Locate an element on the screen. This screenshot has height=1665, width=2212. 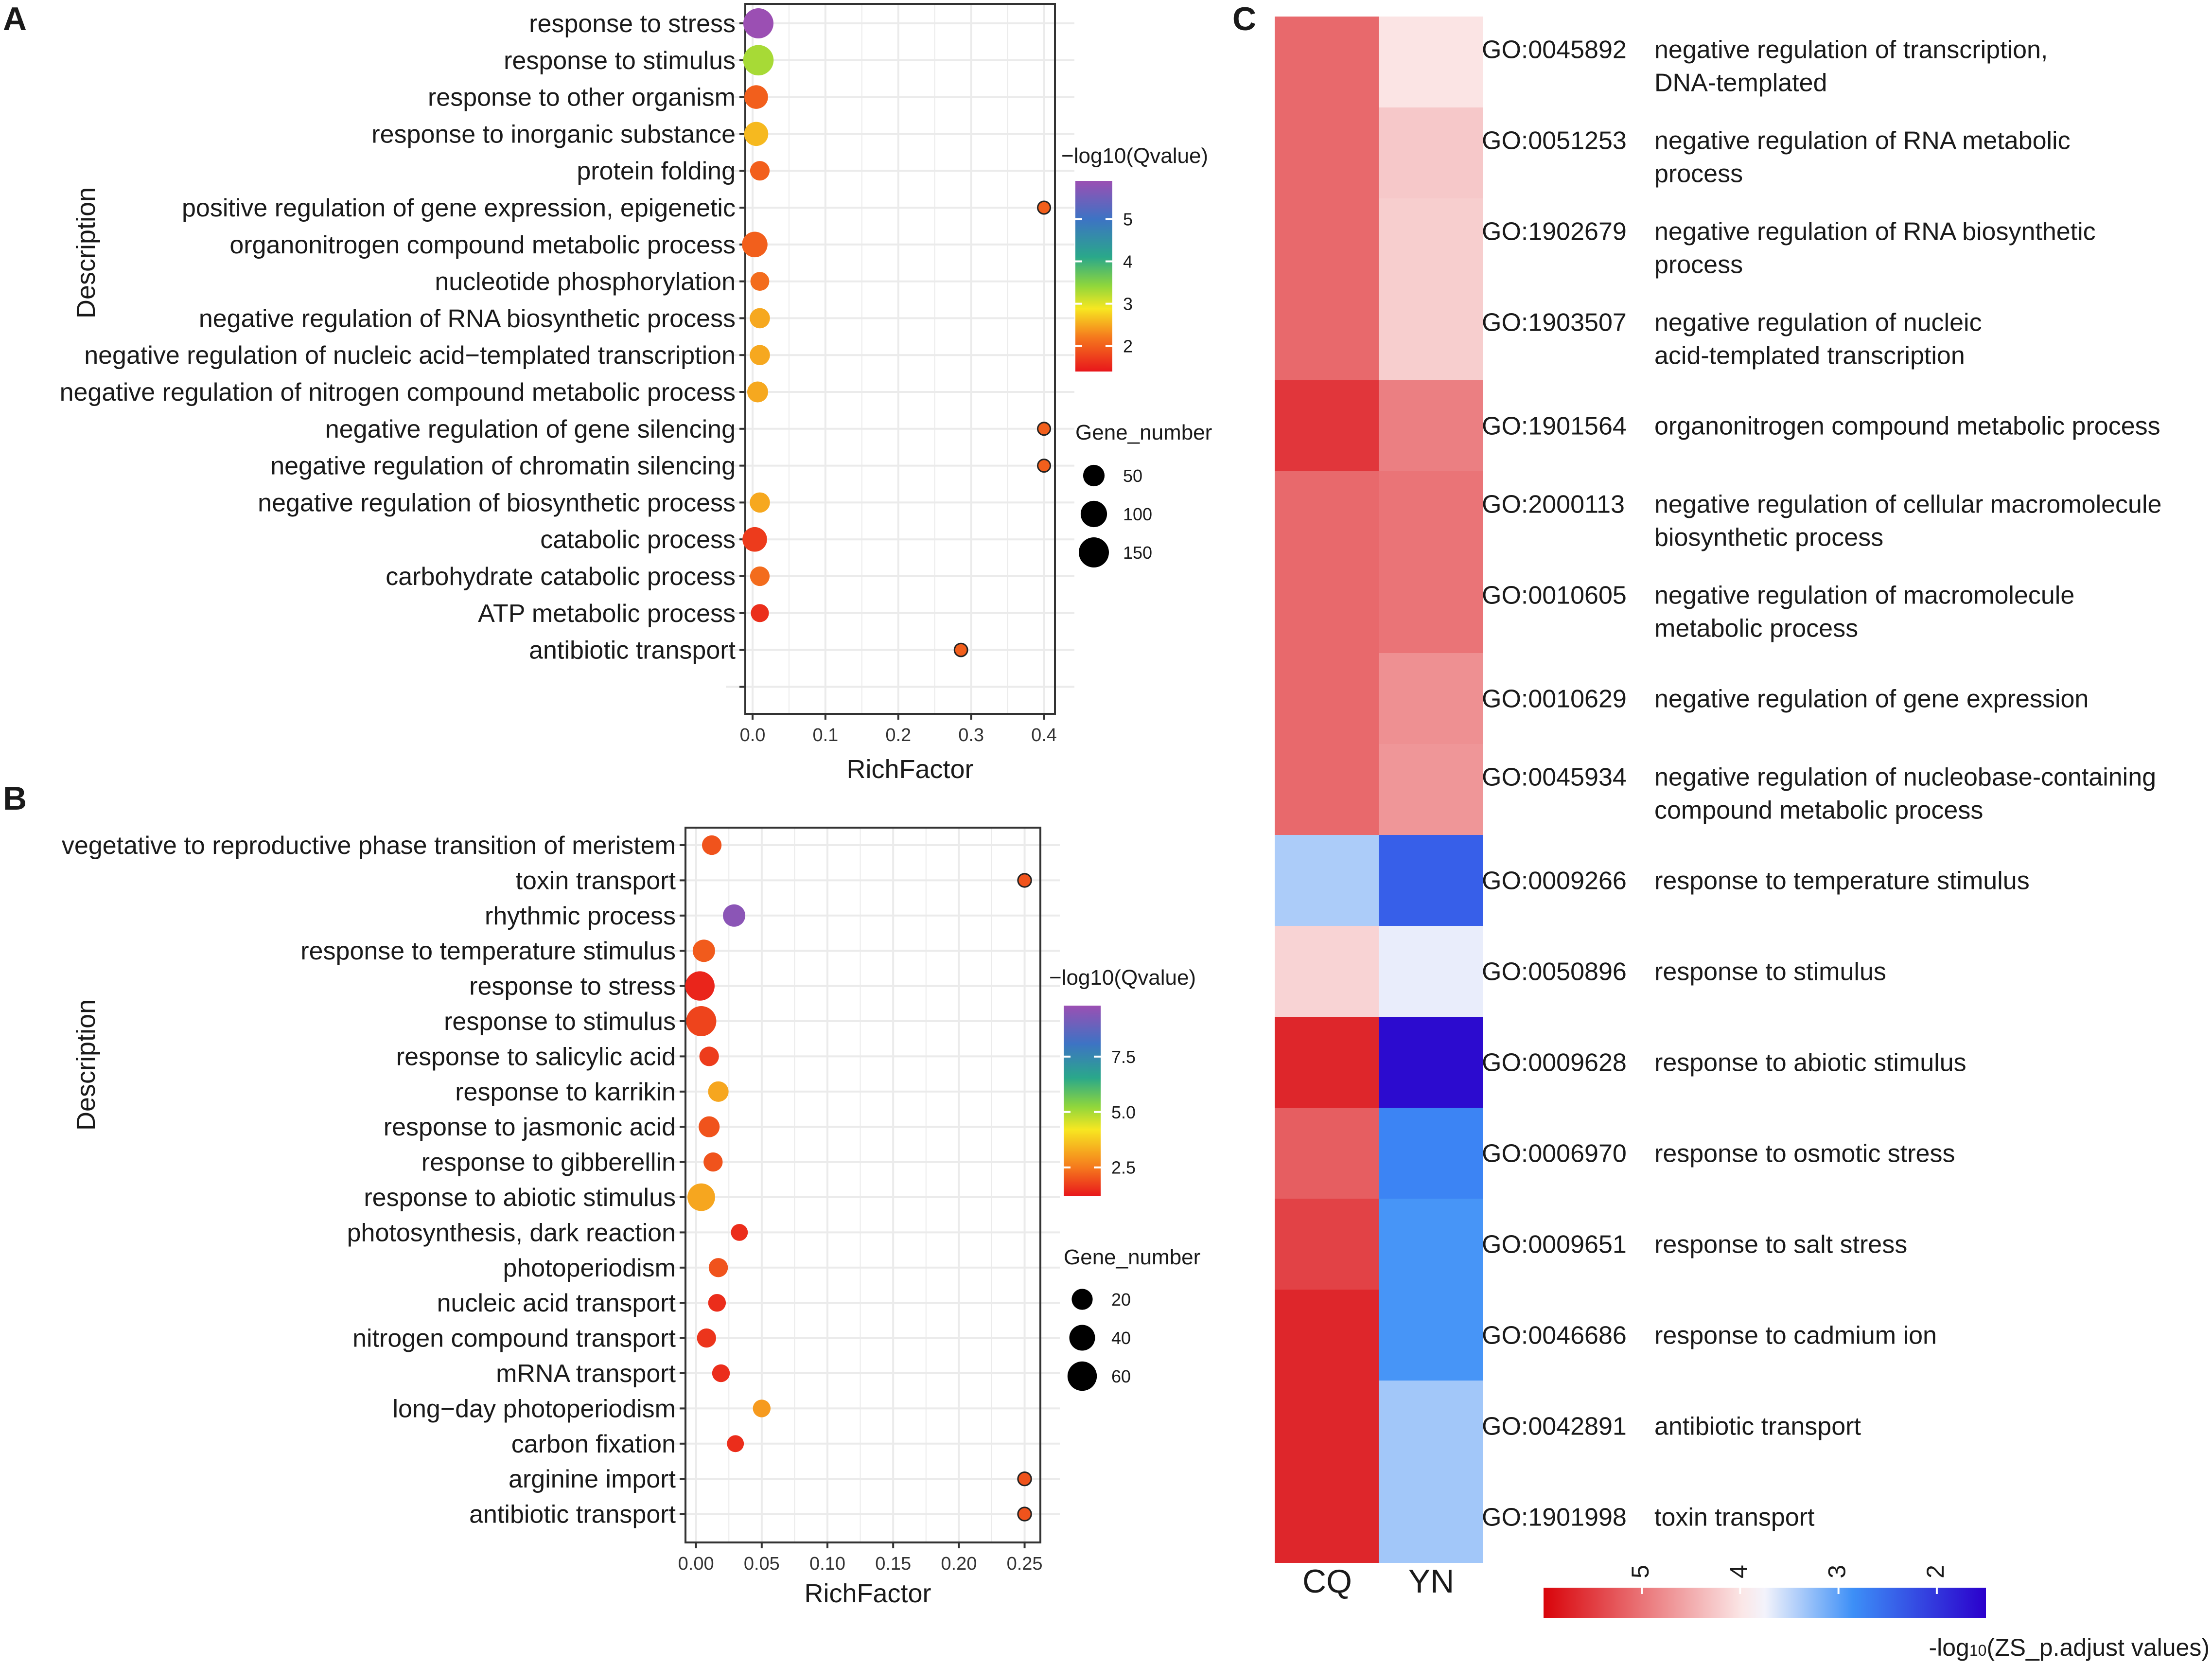
panel-b-grid is located at coordinates (863, 1185).